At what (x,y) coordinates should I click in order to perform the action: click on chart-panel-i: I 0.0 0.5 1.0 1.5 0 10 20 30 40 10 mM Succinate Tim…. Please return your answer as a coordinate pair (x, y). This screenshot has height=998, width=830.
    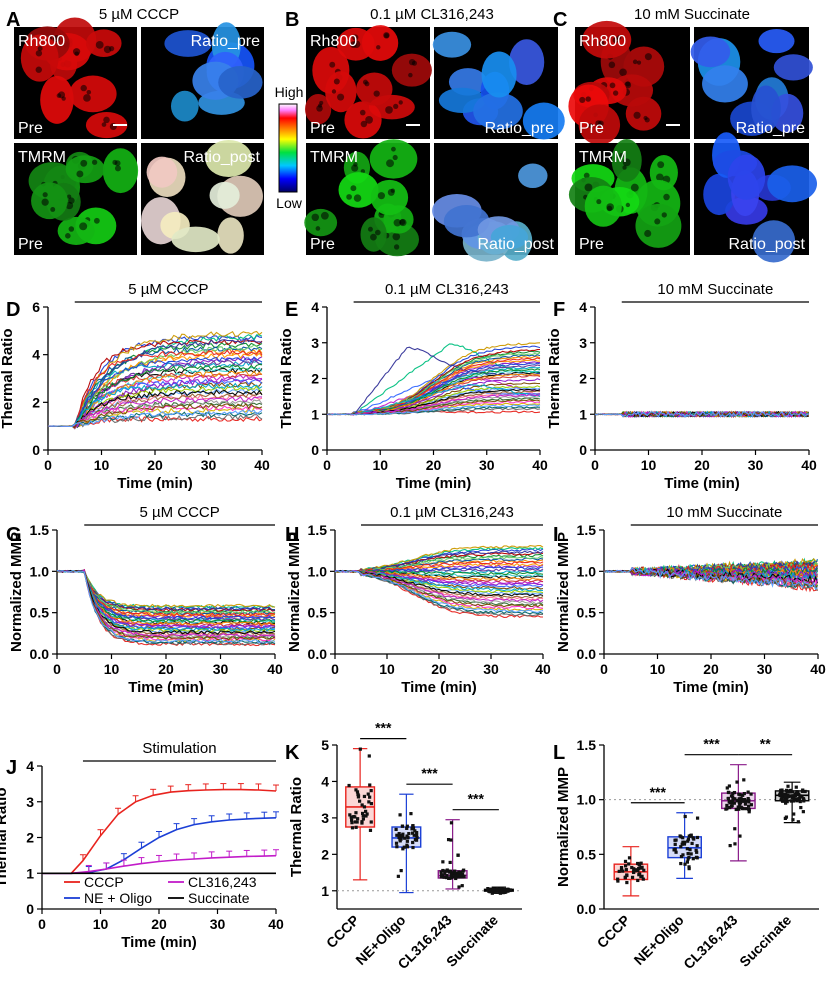
    Looking at the image, I should click on (689, 600).